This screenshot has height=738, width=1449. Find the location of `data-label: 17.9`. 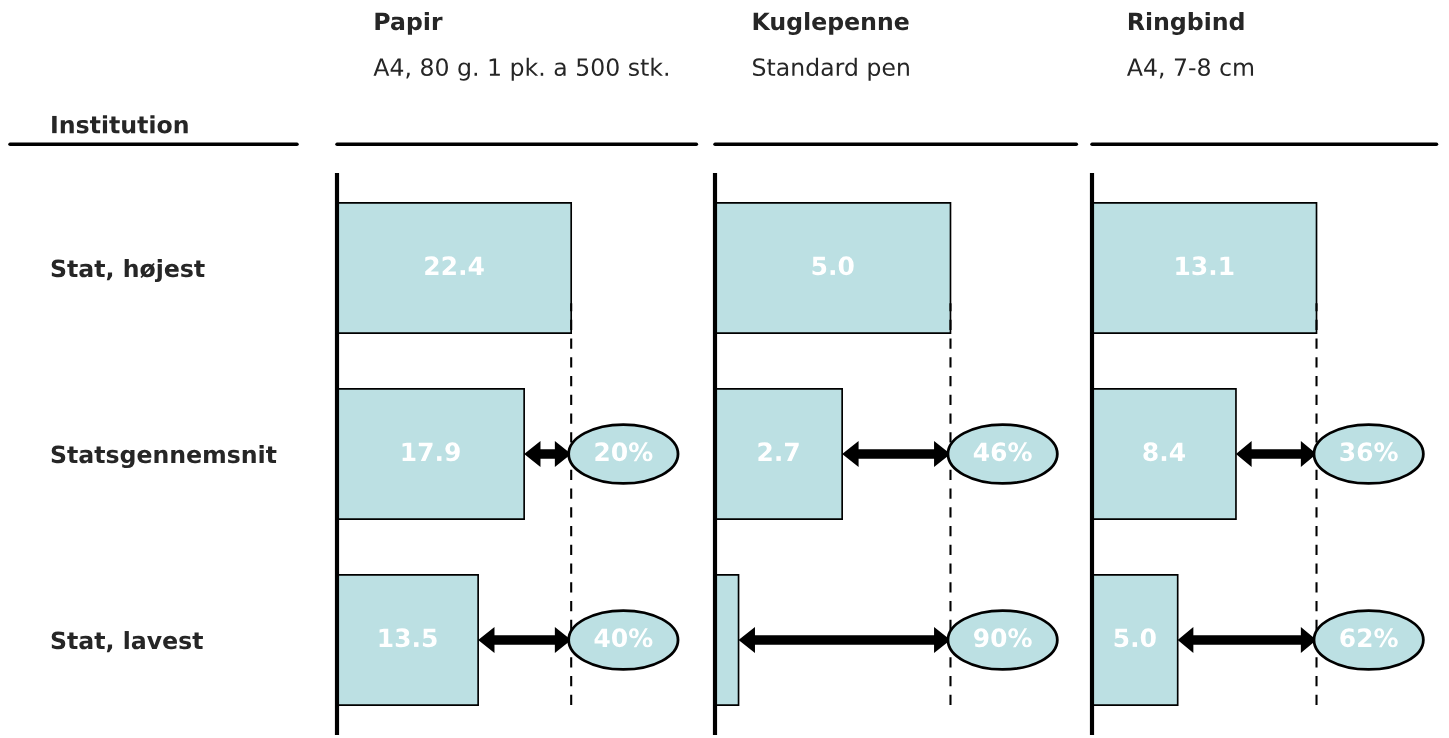

data-label: 17.9 is located at coordinates (431, 452).